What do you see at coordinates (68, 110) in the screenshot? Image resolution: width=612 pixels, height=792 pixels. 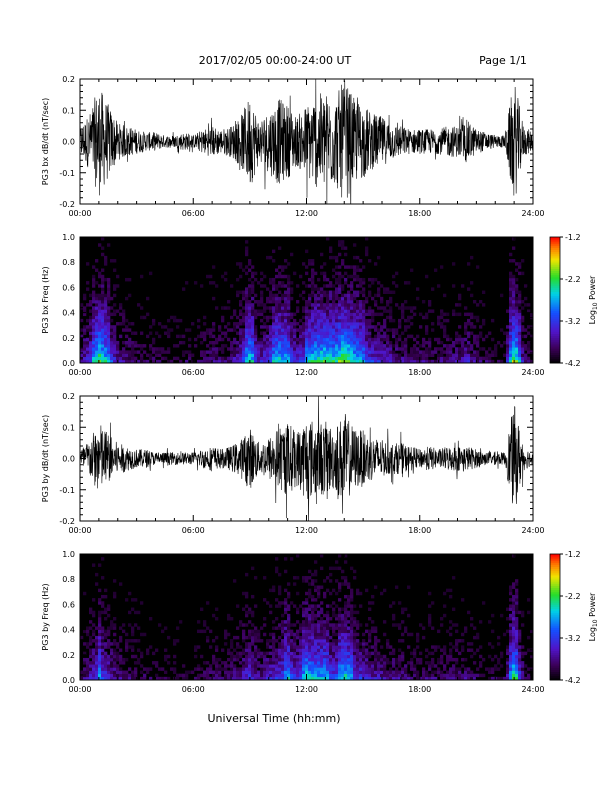 I see `y-tick-label: 0.1` at bounding box center [68, 110].